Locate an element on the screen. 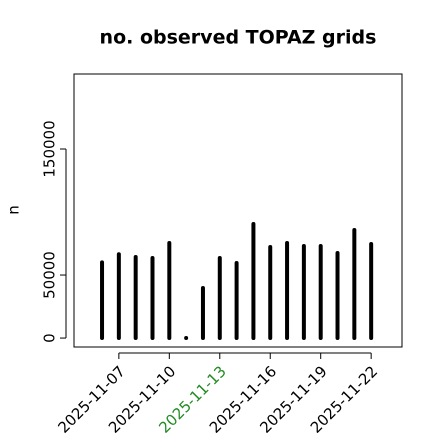 The image size is (440, 440). y-tick-label: 150000 is located at coordinates (50, 148).